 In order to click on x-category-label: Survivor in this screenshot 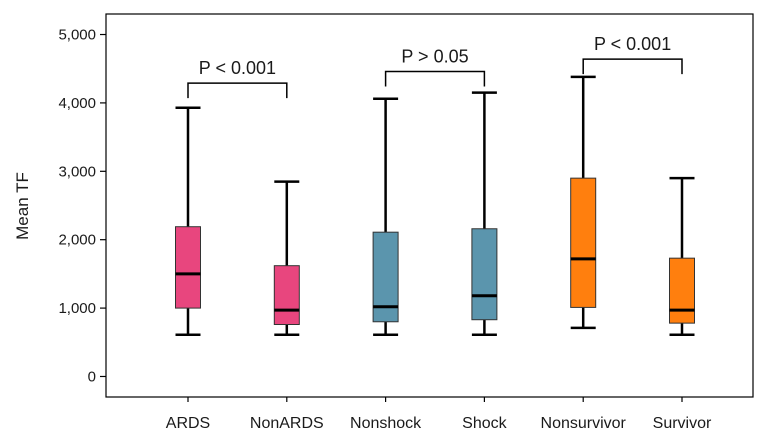, I will do `click(682, 423)`.